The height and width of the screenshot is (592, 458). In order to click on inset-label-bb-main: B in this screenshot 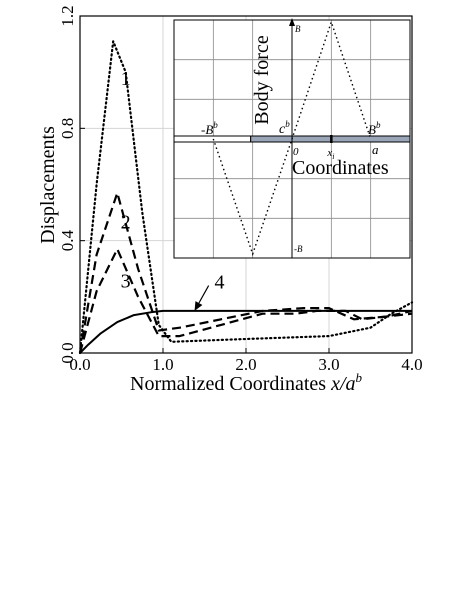, I will do `click(372, 129)`.